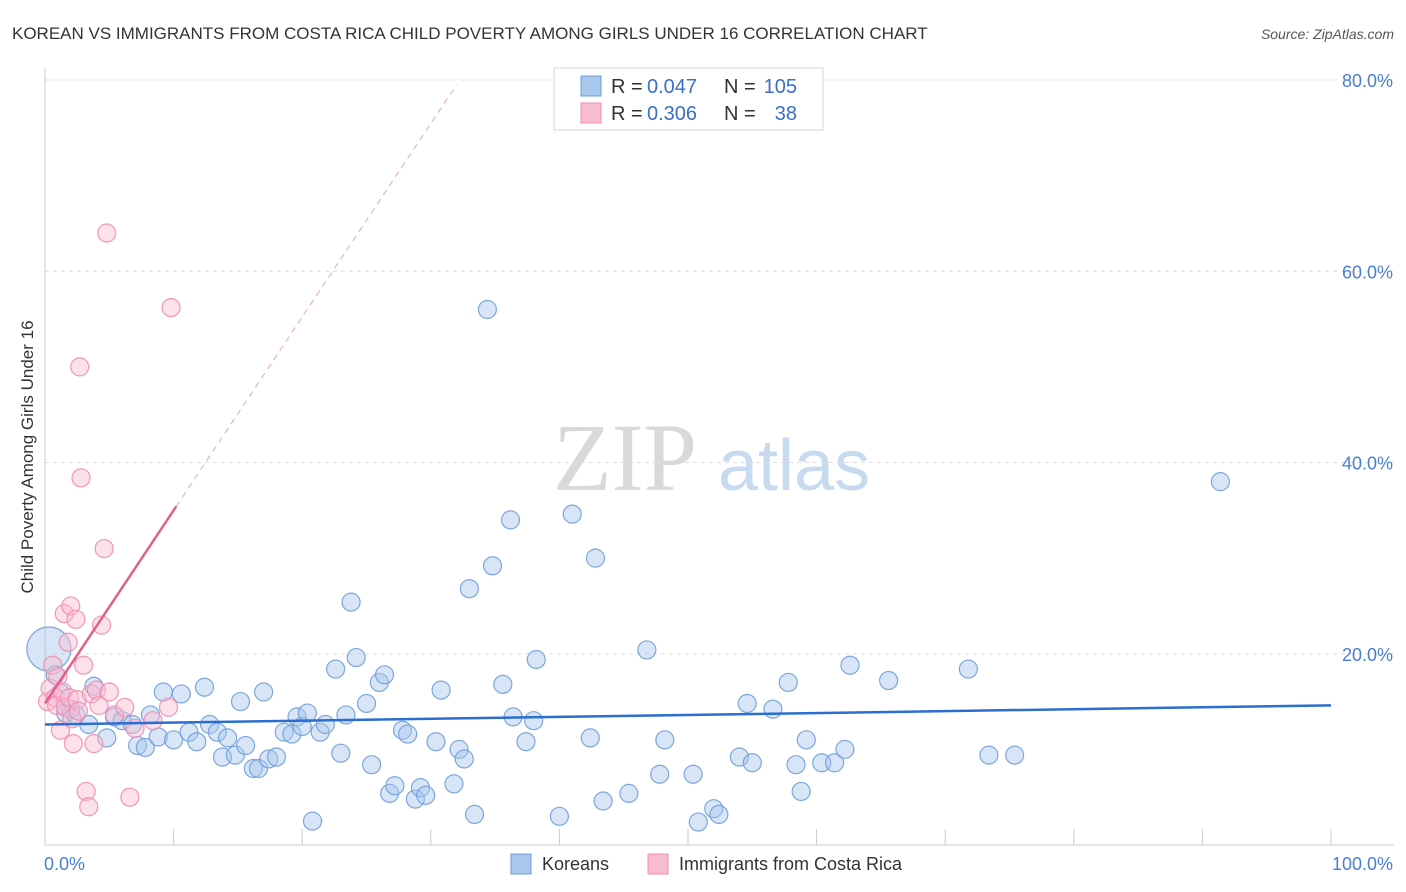 The image size is (1406, 892). Describe the element at coordinates (1367, 655) in the screenshot. I see `y-tick-label: 20.0%` at that location.